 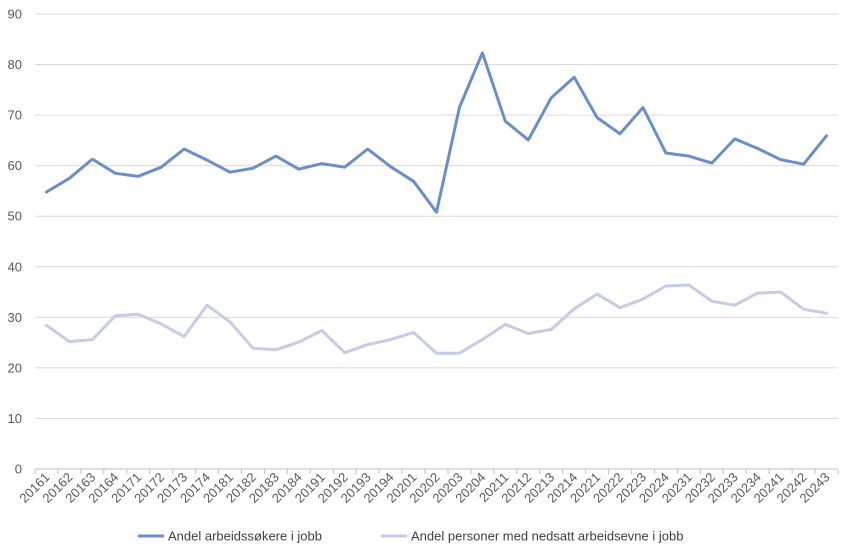 What do you see at coordinates (15, 216) in the screenshot?
I see `y-tick-label: 50` at bounding box center [15, 216].